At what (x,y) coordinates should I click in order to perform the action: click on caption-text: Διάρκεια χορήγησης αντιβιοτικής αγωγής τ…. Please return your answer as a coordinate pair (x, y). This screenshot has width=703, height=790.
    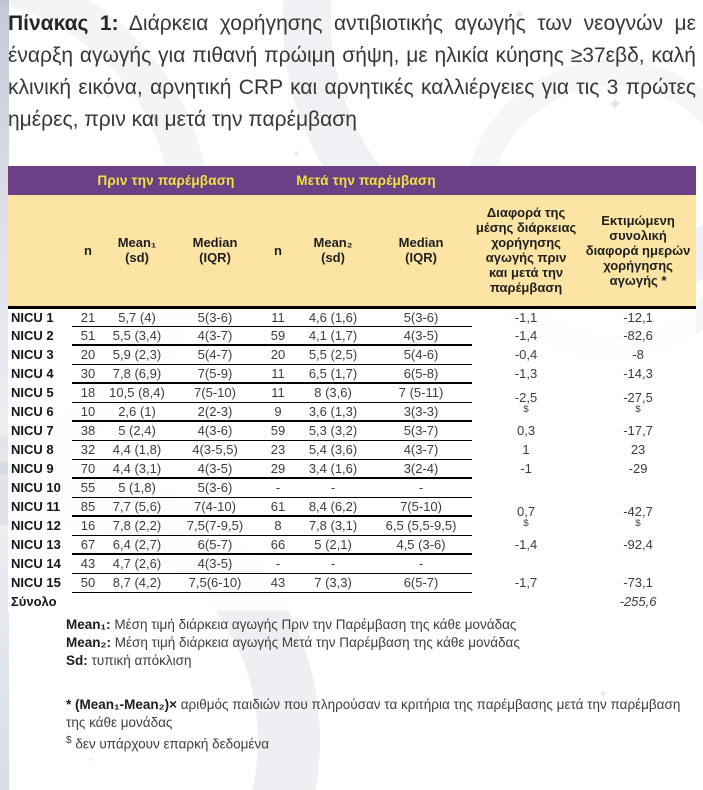
    Looking at the image, I should click on (352, 71).